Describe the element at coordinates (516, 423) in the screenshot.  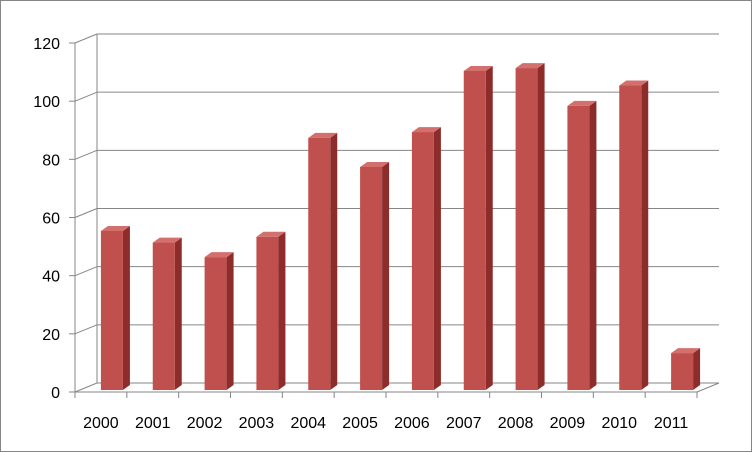
I see `x-tick-label: 2008` at that location.